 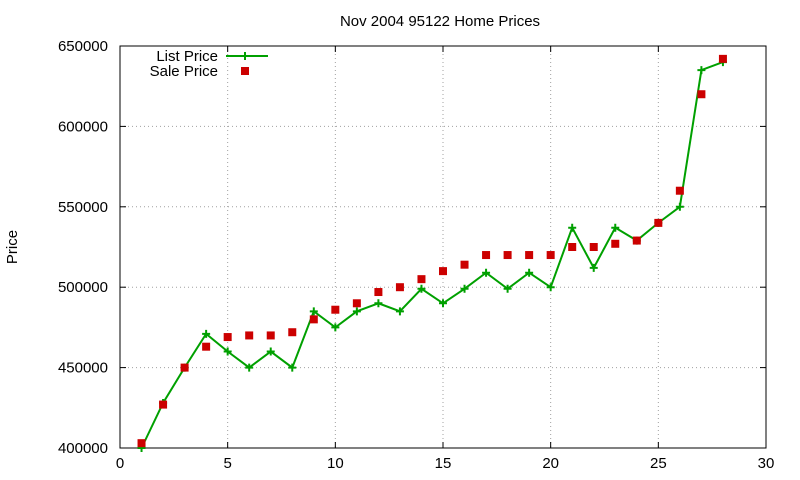 What do you see at coordinates (658, 463) in the screenshot?
I see `x-tick-label: 25` at bounding box center [658, 463].